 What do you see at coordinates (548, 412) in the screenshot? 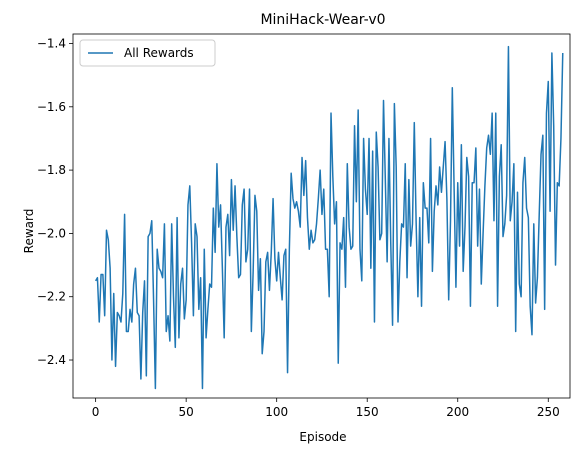
I see `x-tick-label: 250` at bounding box center [548, 412].